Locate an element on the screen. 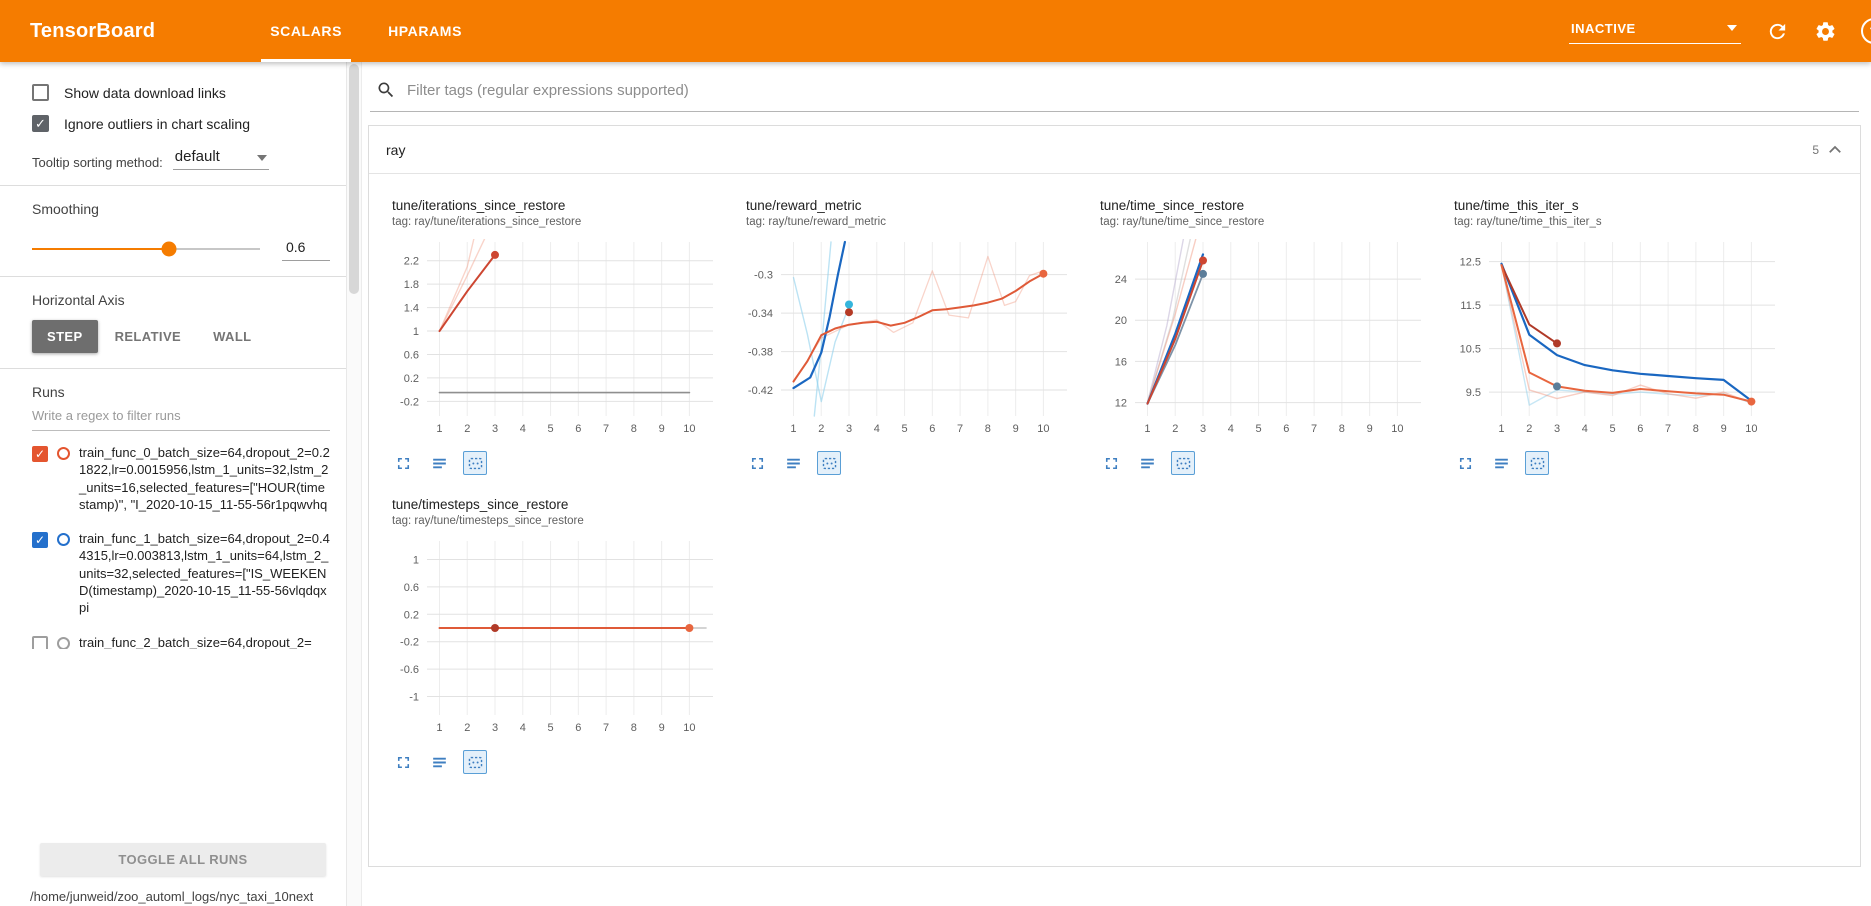 The height and width of the screenshot is (906, 1871). axis-step-button: STEP is located at coordinates (65, 336).